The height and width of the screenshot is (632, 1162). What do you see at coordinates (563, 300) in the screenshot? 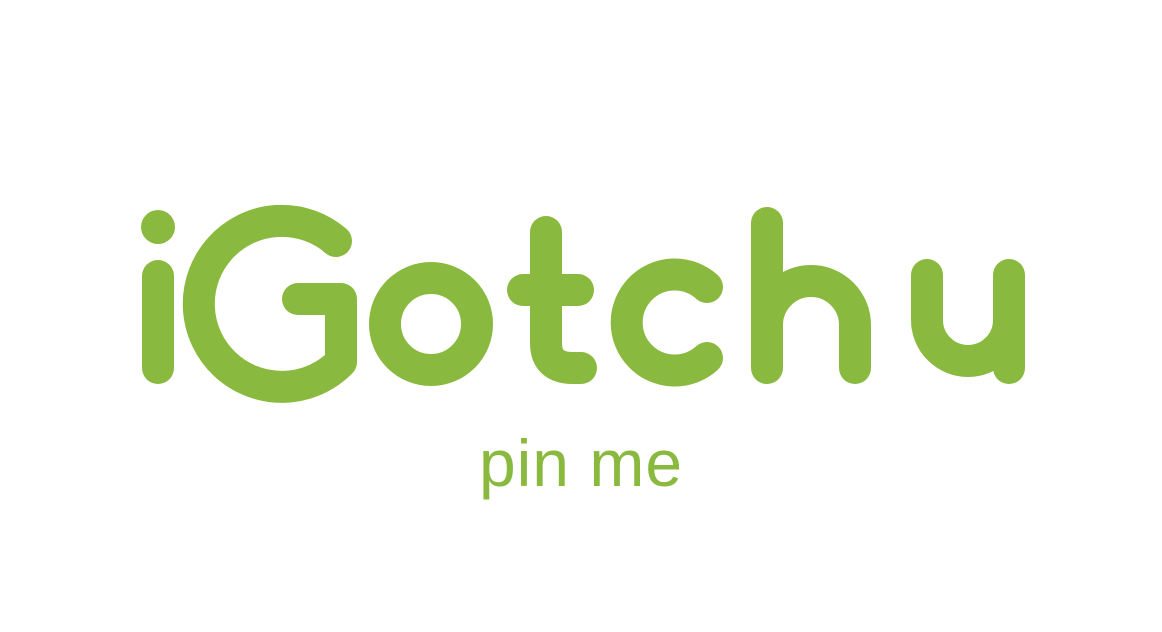
I see `wordmark-letter-t` at bounding box center [563, 300].